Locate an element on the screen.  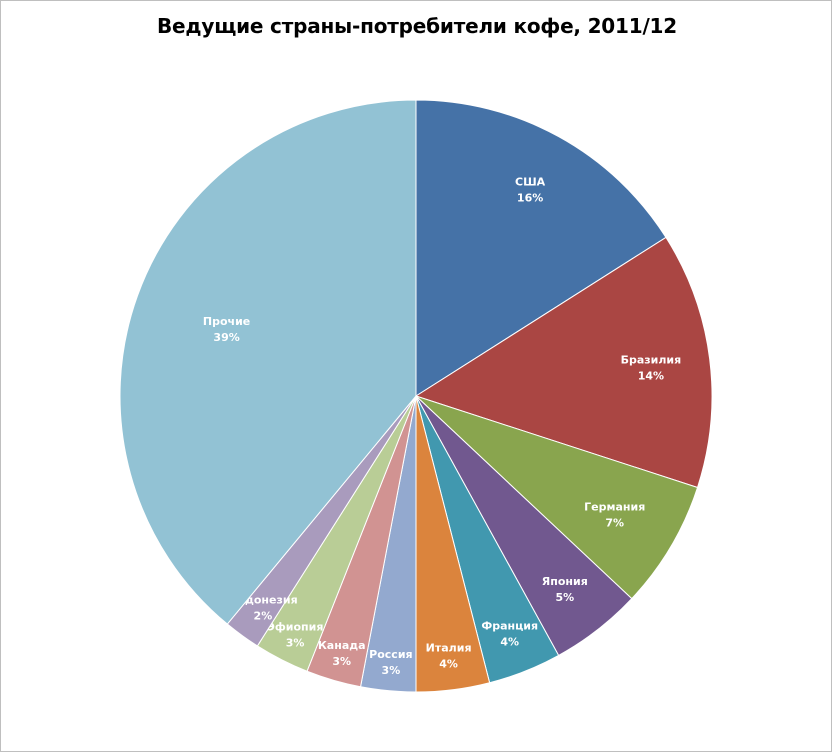
slice-name-label: Бразилия is located at coordinates (651, 359).